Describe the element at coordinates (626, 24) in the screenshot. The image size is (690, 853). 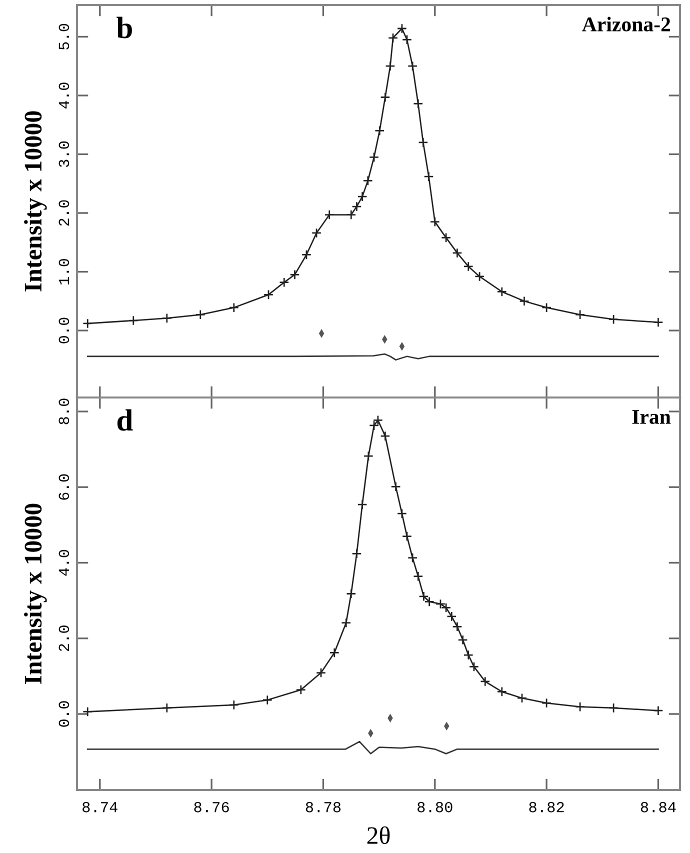
I see `annotation: Arizona-2` at that location.